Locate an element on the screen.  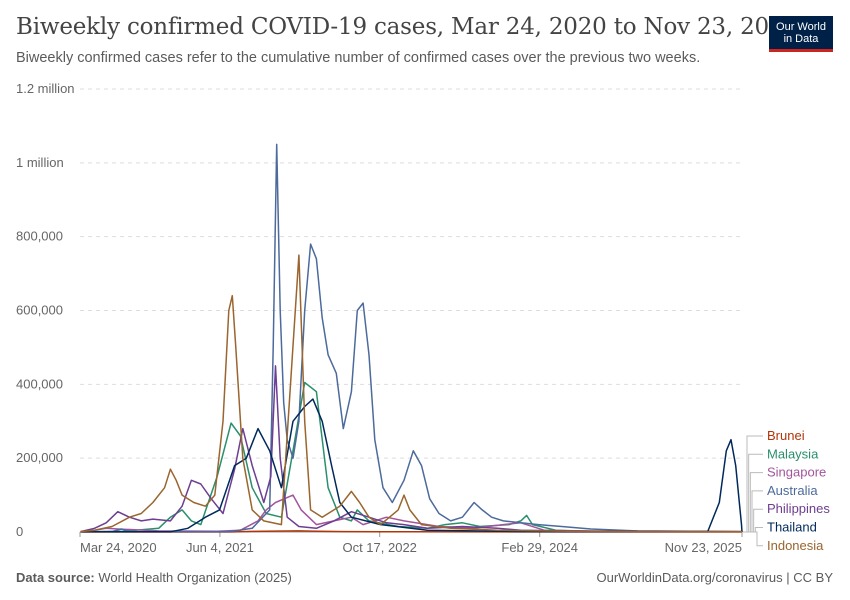
footer-link: OurWorldinData.org/coronavirus | CC BY is located at coordinates (714, 577).